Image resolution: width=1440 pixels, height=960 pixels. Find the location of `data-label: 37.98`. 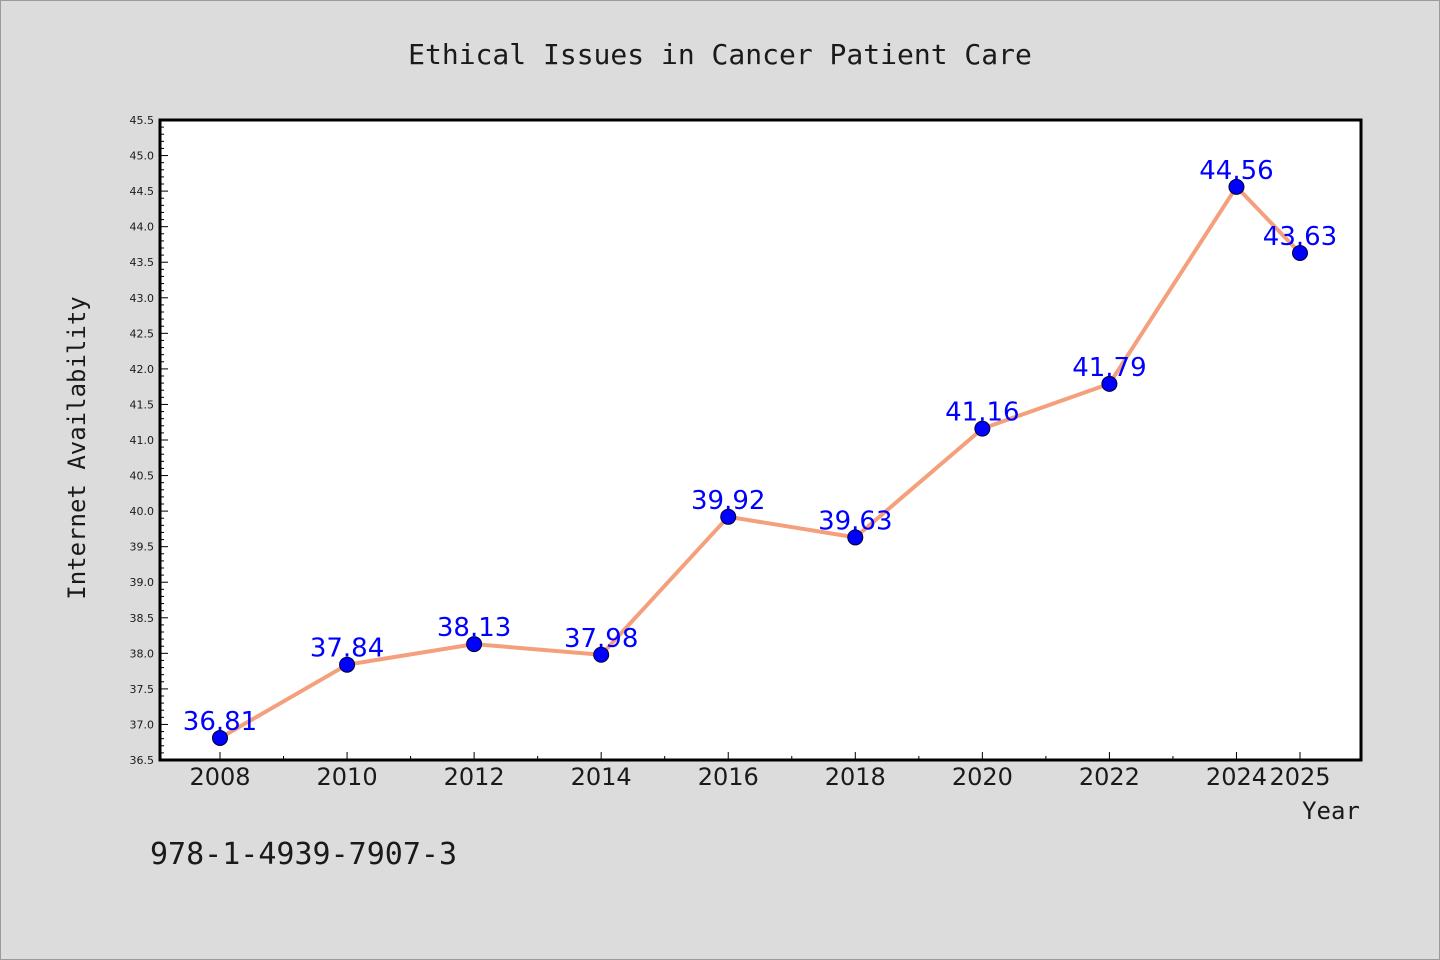

data-label: 37.98 is located at coordinates (601, 639).